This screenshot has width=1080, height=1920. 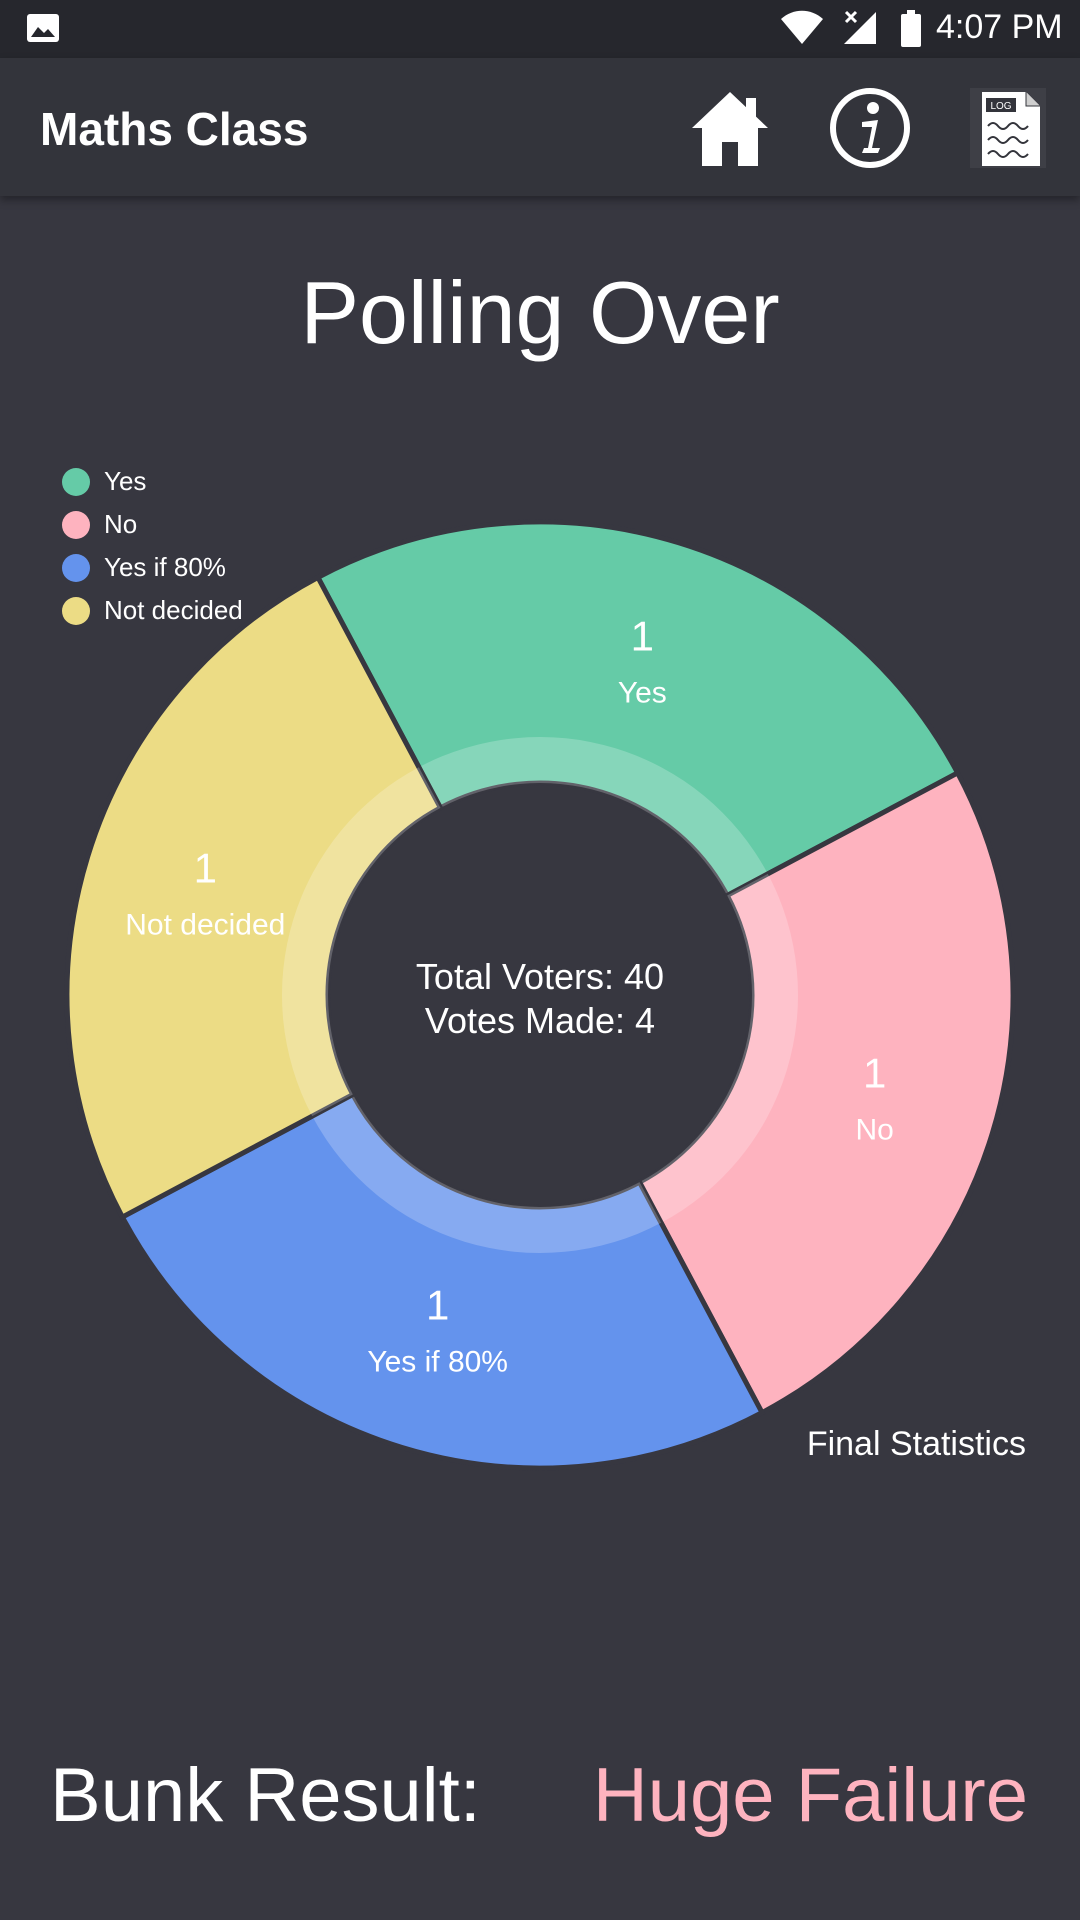 I want to click on center-total-voters: Total Voters: 40, so click(x=540, y=976).